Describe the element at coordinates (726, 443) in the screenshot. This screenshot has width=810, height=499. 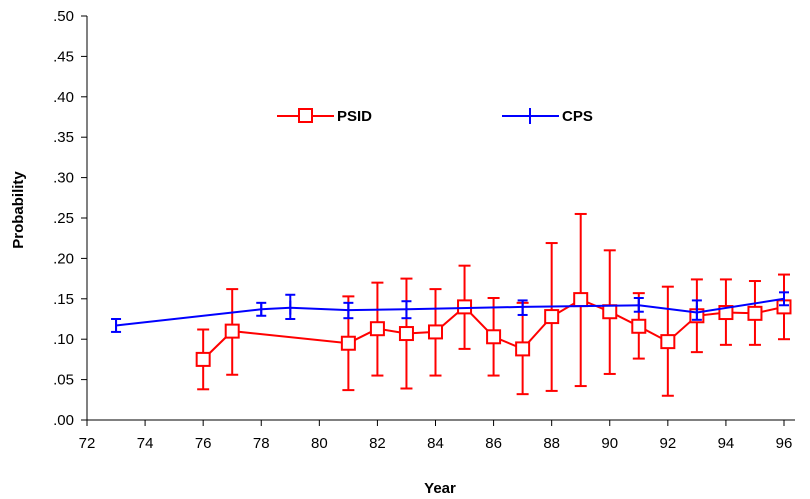
I see `x-tick-label: 94` at that location.